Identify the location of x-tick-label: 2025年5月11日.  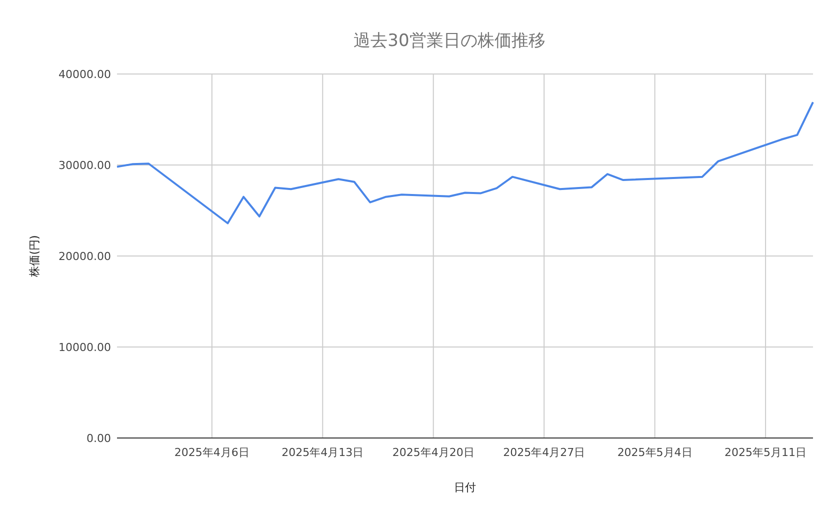
(765, 452).